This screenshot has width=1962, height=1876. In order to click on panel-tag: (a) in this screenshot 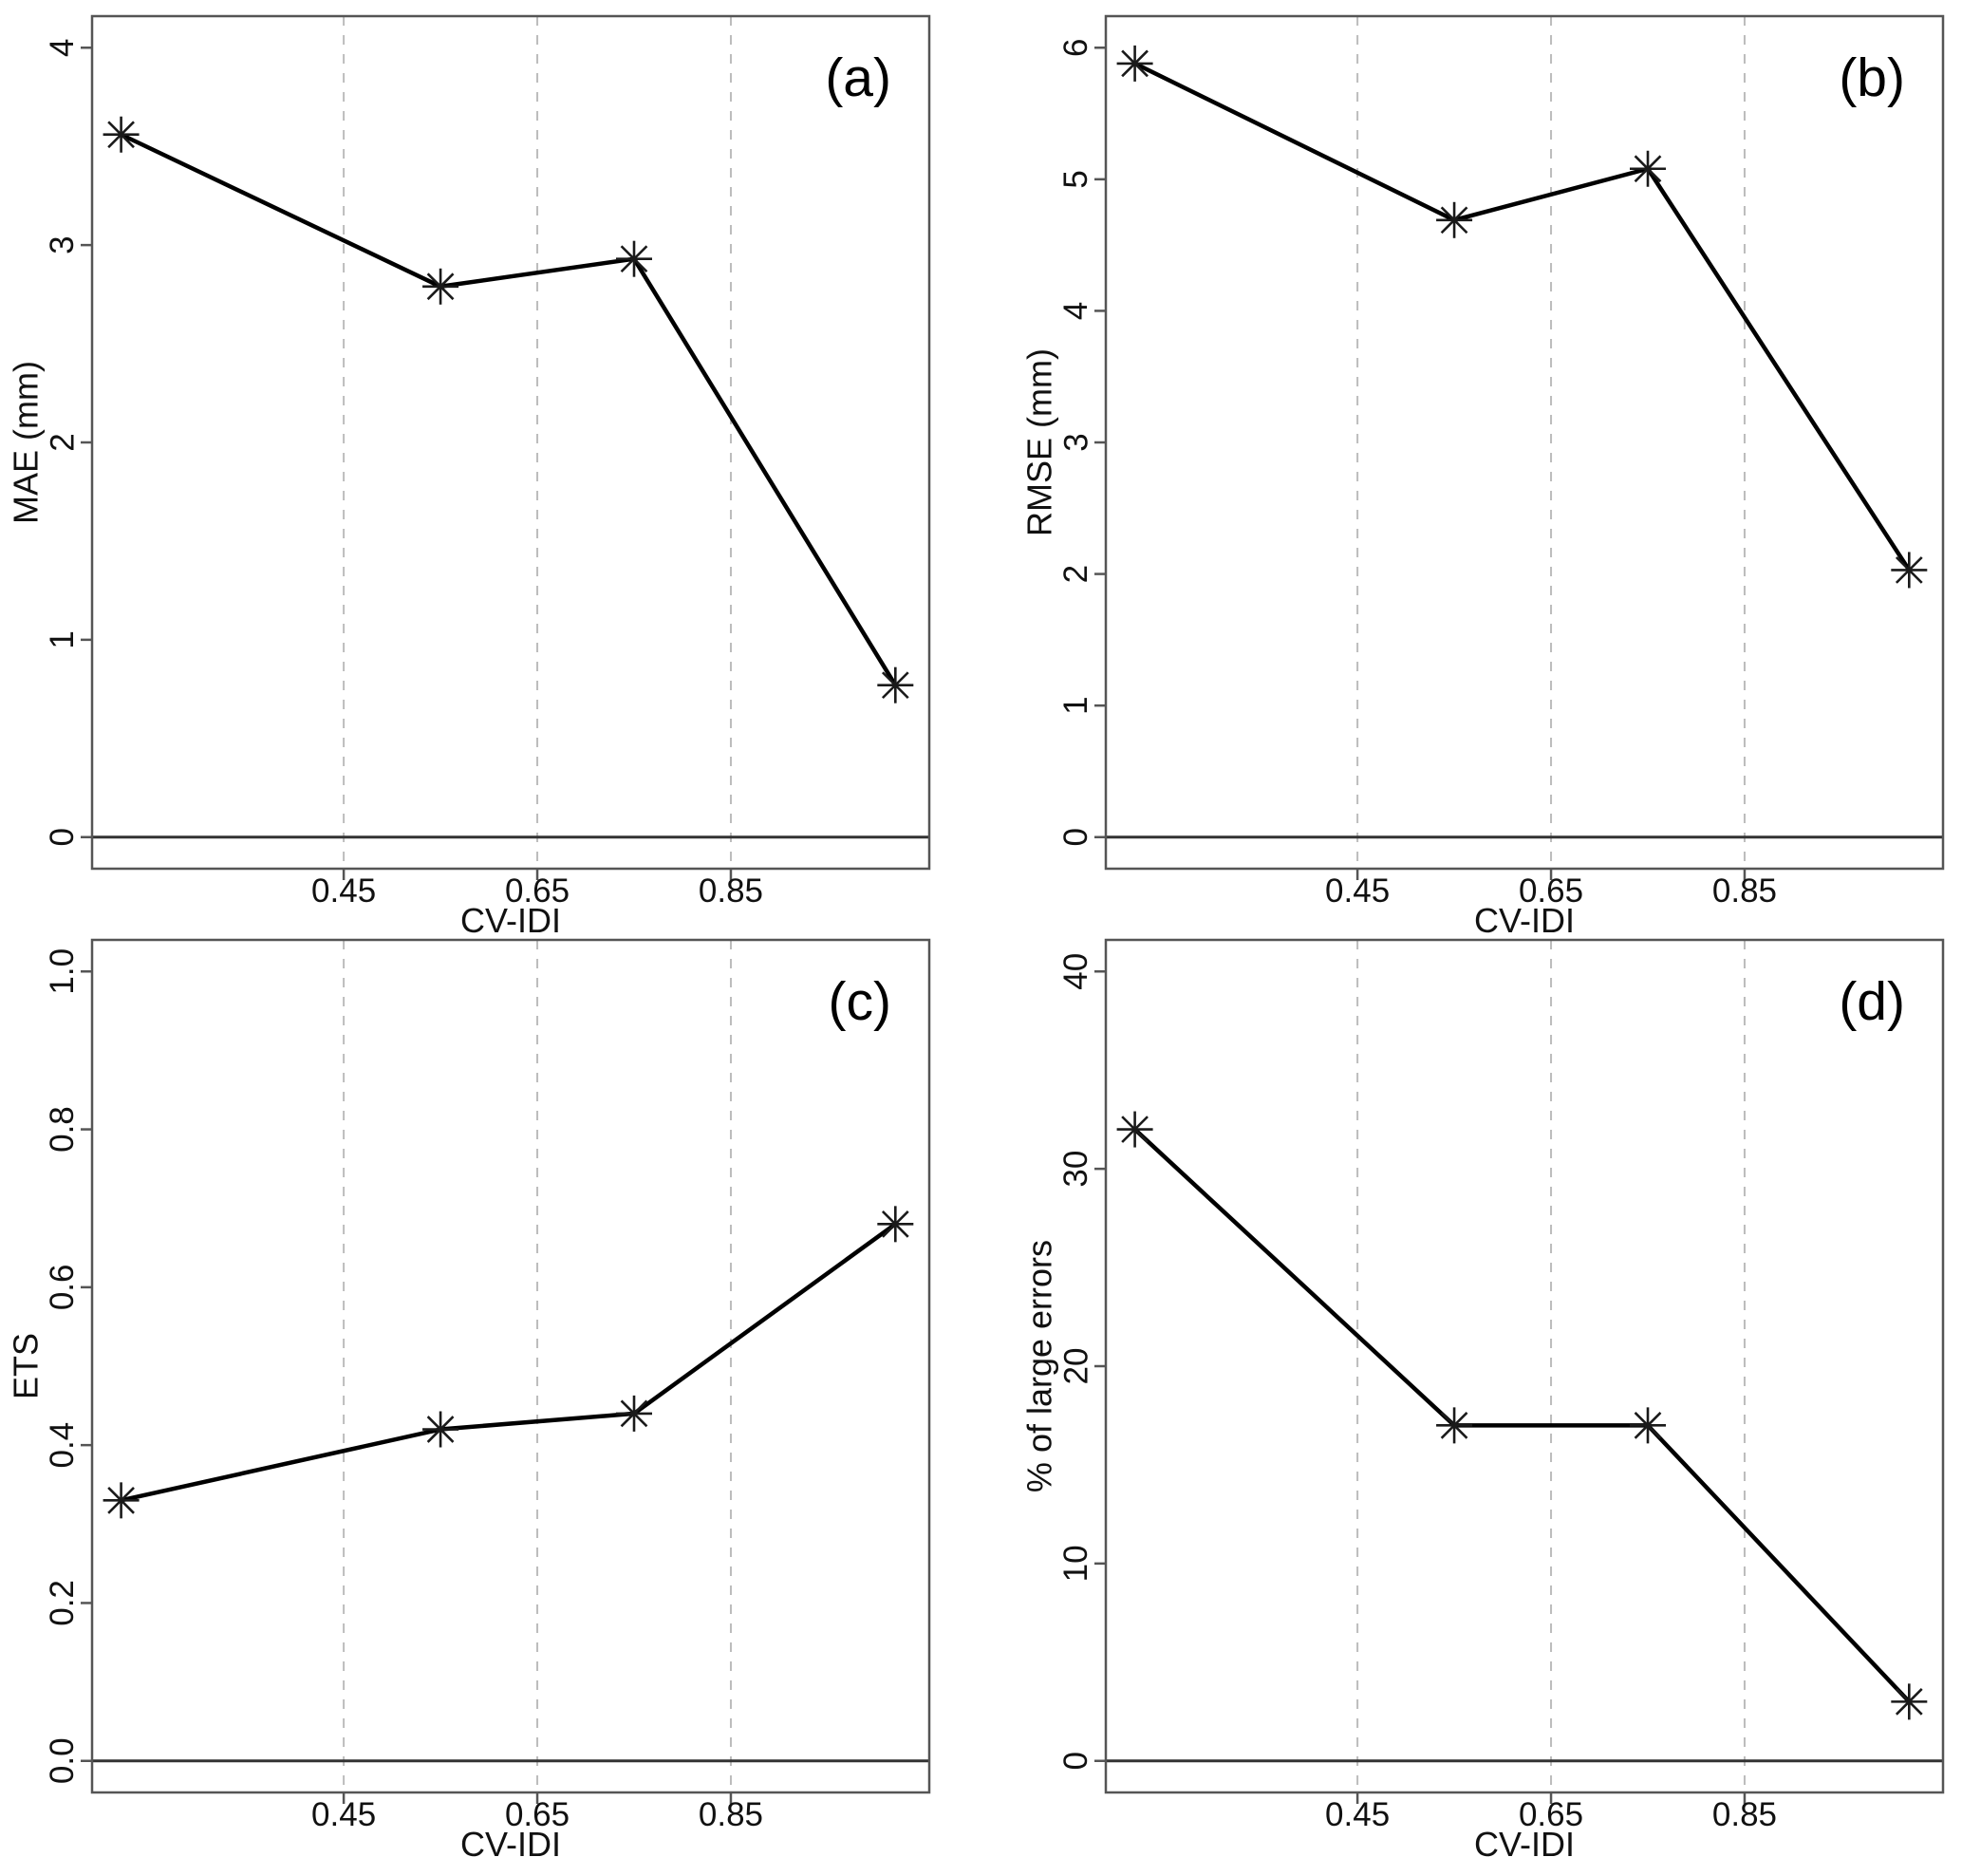, I will do `click(858, 77)`.